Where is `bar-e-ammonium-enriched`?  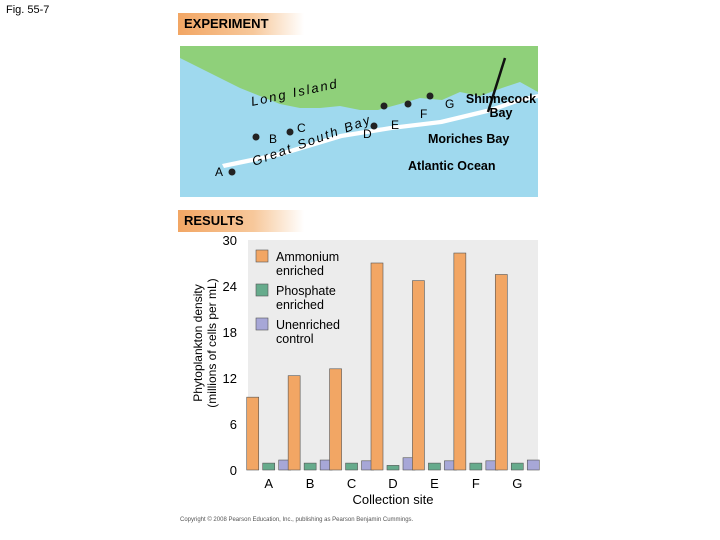
bar-e-ammonium-enriched is located at coordinates (418, 375).